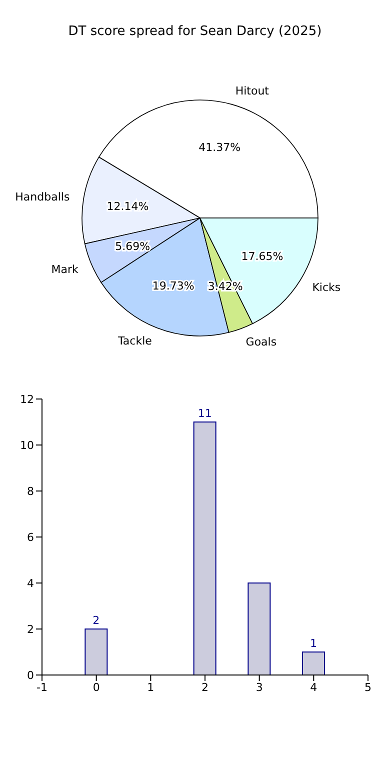 The height and width of the screenshot is (780, 390). Describe the element at coordinates (252, 91) in the screenshot. I see `slice-label: Hitout` at that location.